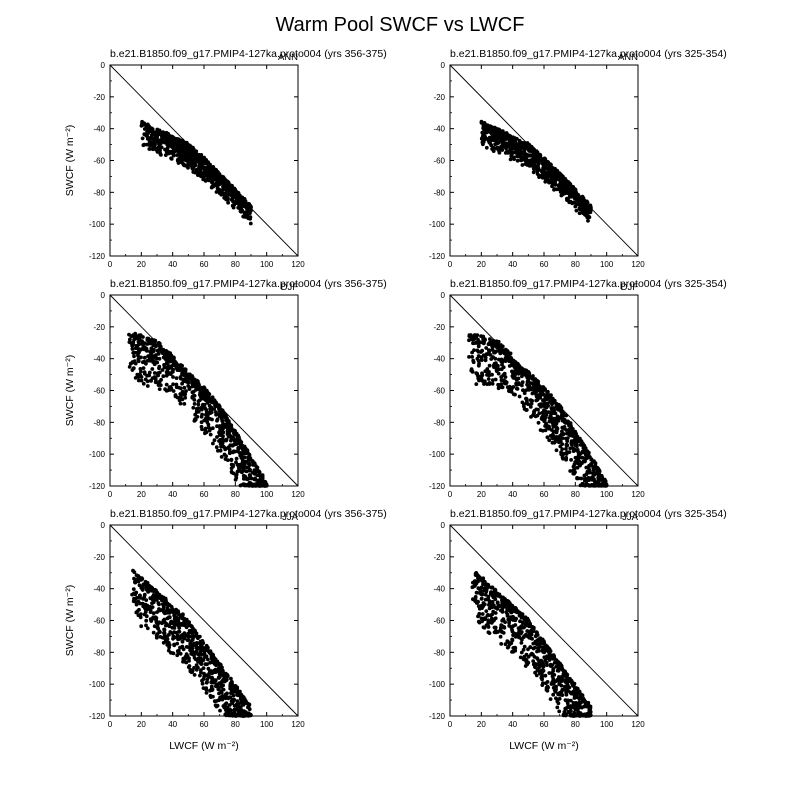 This screenshot has height=800, width=800. Describe the element at coordinates (97, 684) in the screenshot. I see `y-tick-label: -100` at that location.